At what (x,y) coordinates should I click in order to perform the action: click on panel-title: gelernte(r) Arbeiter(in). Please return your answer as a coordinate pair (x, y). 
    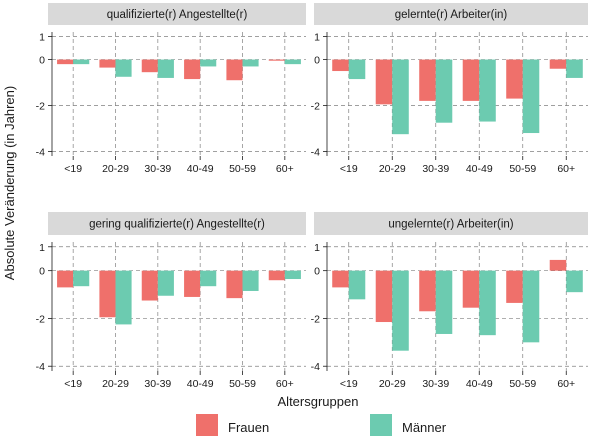
    Looking at the image, I should click on (451, 15).